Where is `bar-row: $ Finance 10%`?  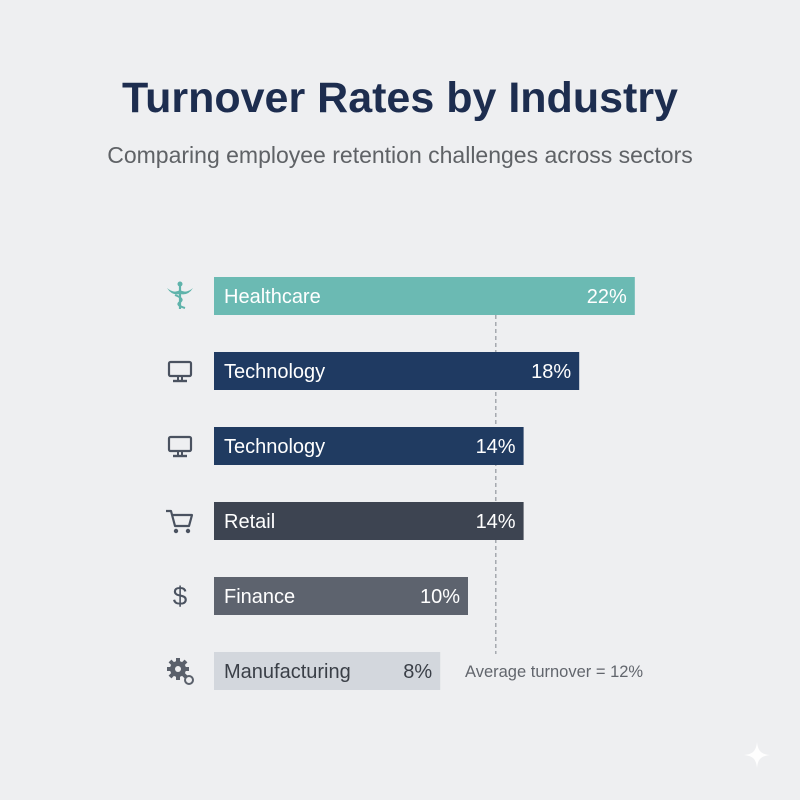
bar-row: $ Finance 10% is located at coordinates (320, 596).